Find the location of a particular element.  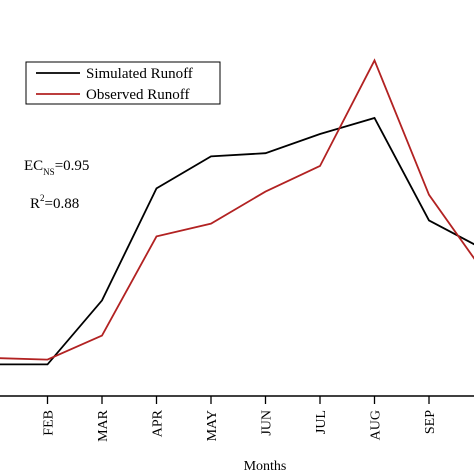

x-tick-label-feb: FEB is located at coordinates (49, 423).